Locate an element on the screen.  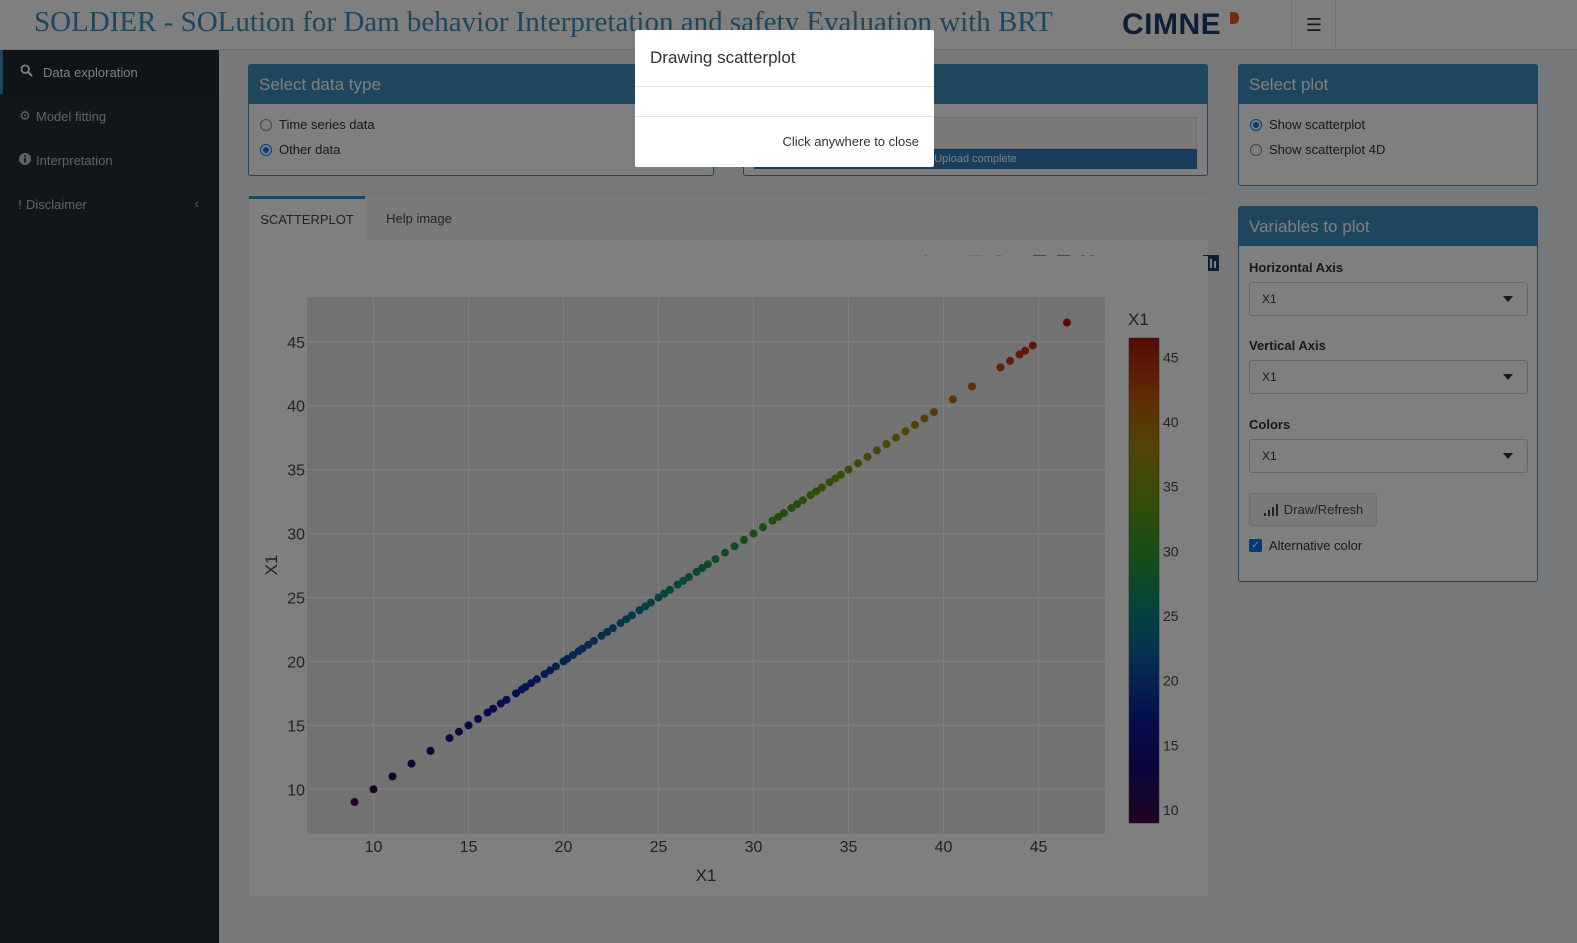
modal-footer-text: Click anywhere to close is located at coordinates (850, 141).